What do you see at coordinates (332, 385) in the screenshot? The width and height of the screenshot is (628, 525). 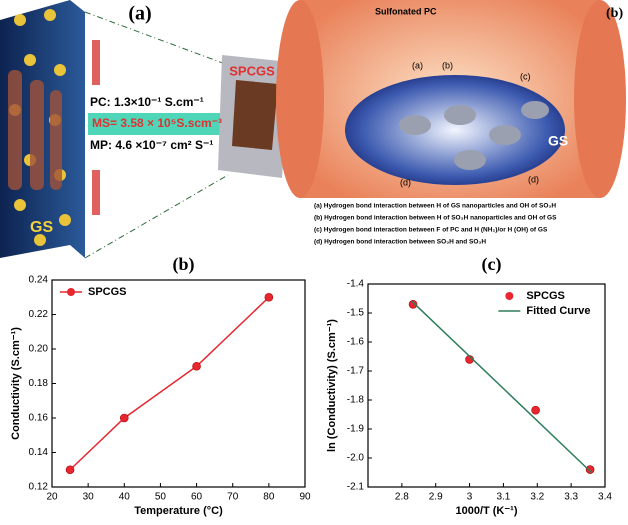 I see `y-axis-label: ln (Conductivity) (S.cm⁻¹)` at bounding box center [332, 385].